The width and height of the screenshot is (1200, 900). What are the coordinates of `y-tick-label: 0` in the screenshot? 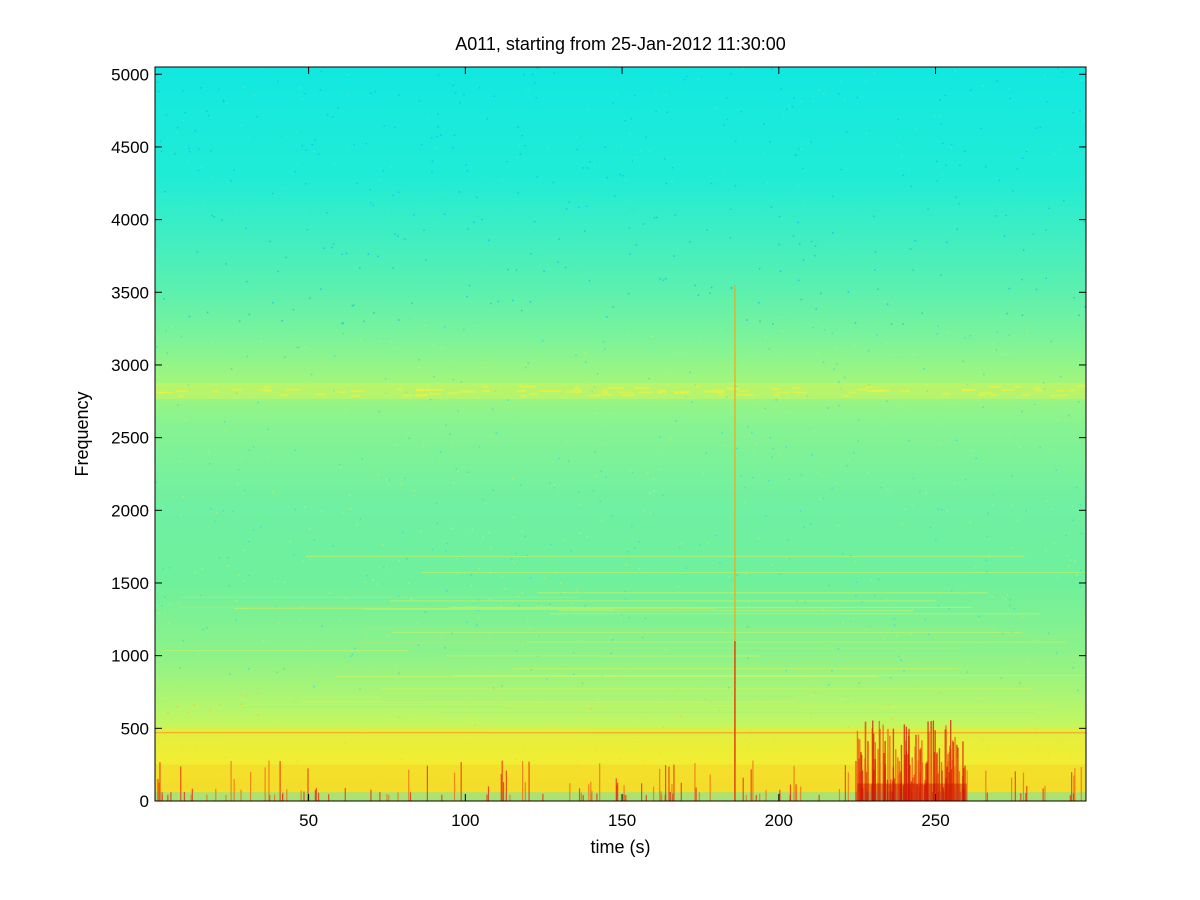 It's located at (144, 801).